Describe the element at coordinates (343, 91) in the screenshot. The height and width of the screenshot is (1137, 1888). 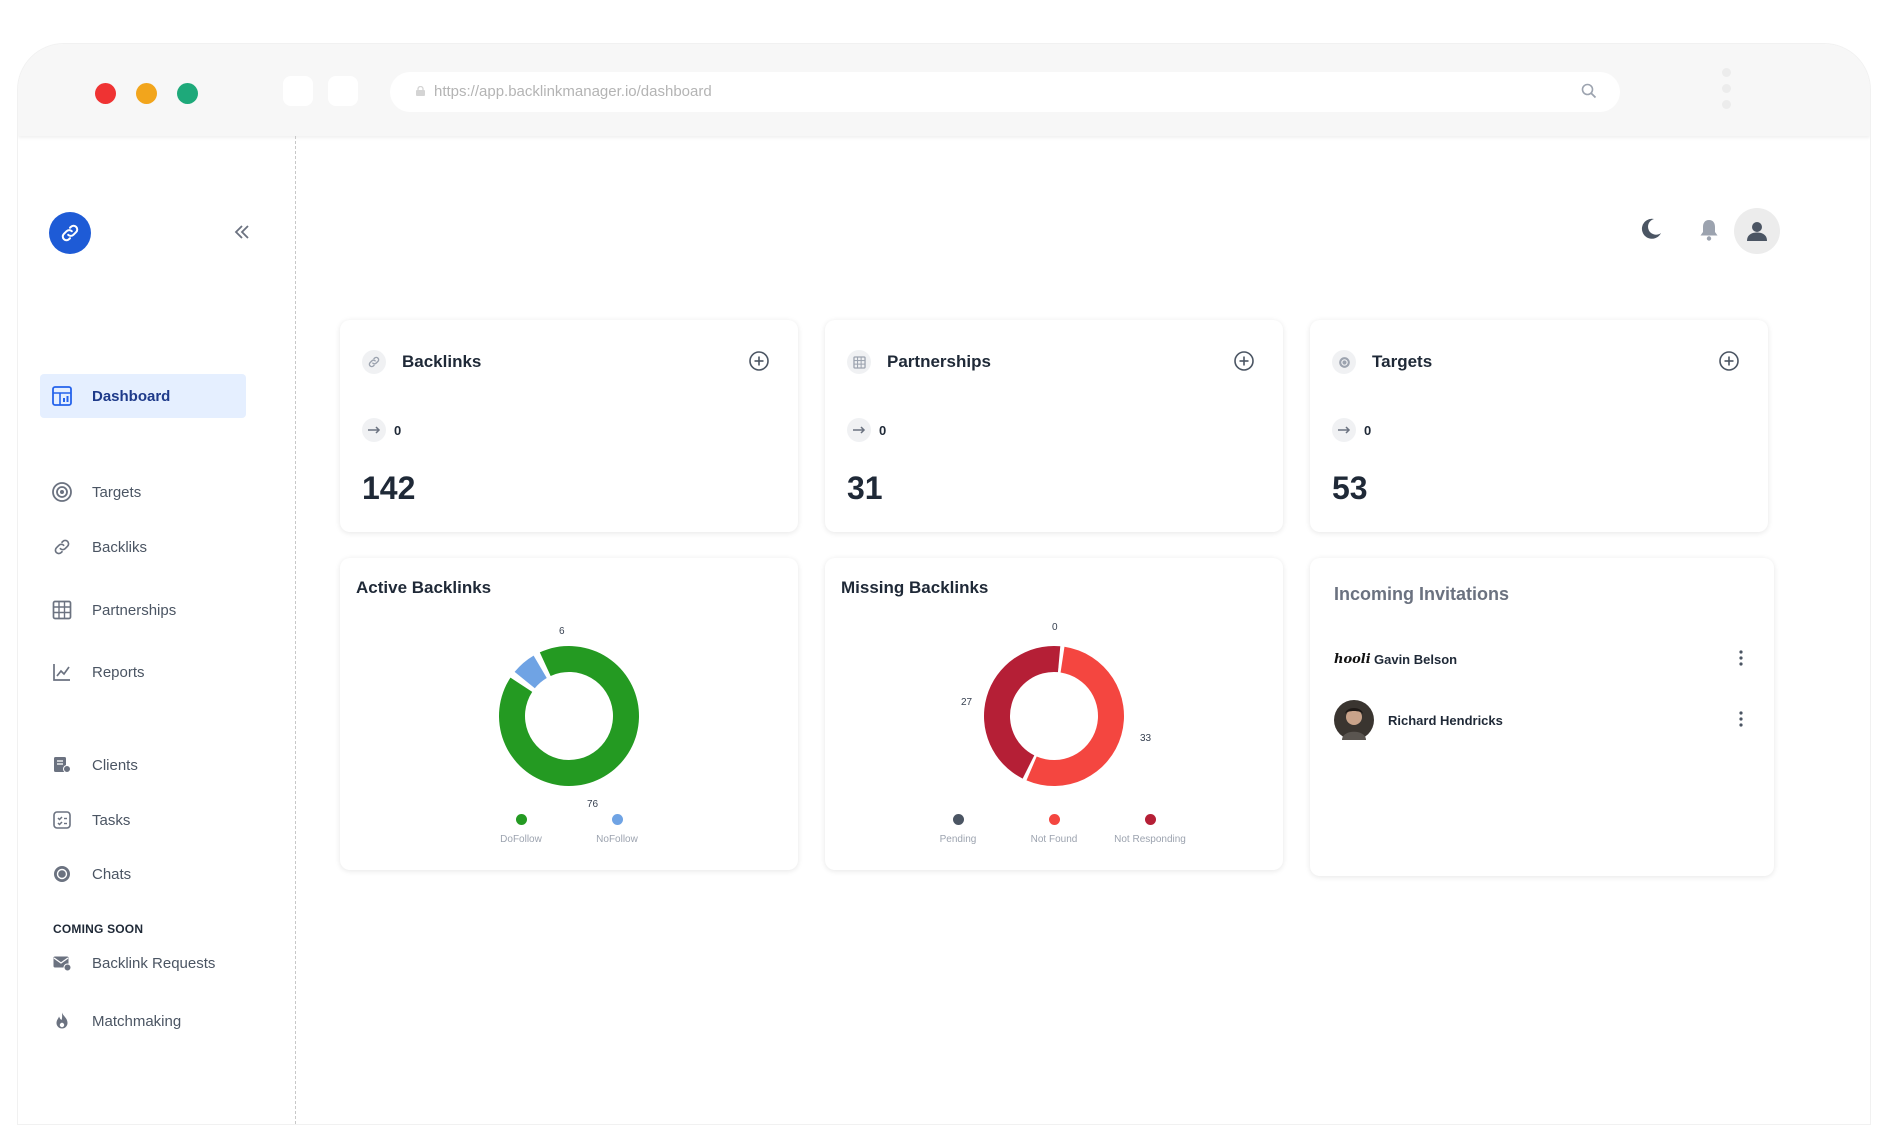
I see `forward-button` at that location.